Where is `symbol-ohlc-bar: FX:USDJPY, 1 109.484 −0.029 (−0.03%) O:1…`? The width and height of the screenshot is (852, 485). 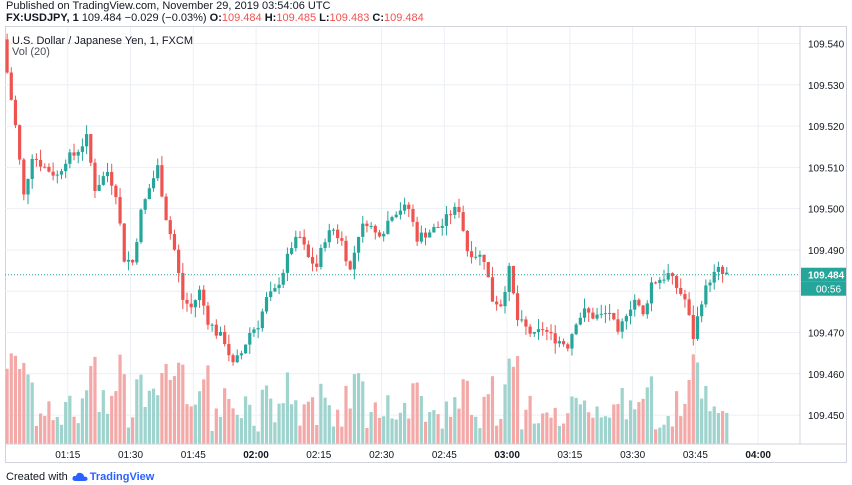
symbol-ohlc-bar: FX:USDJPY, 1 109.484 −0.029 (−0.03%) O:1… is located at coordinates (215, 18).